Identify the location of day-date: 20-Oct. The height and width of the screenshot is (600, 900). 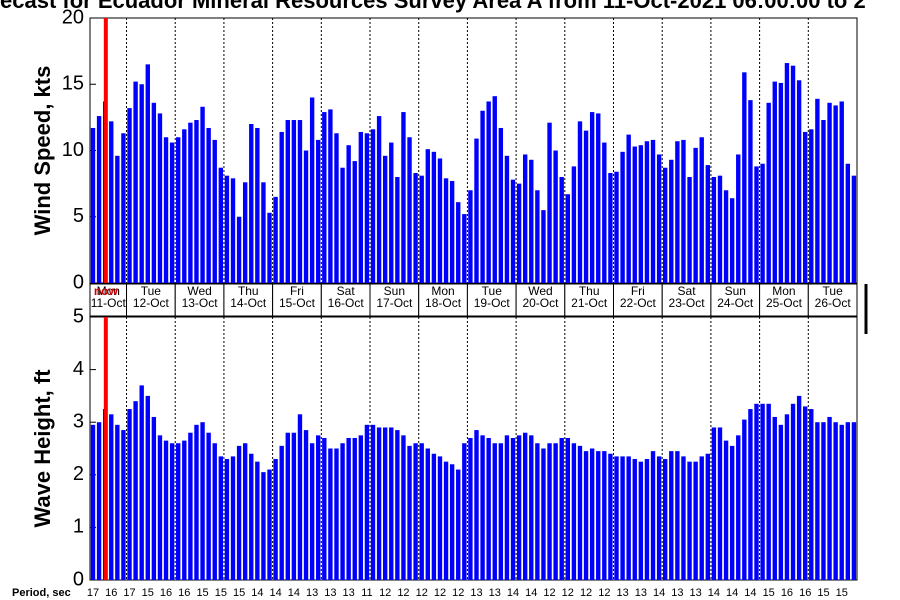
(540, 303).